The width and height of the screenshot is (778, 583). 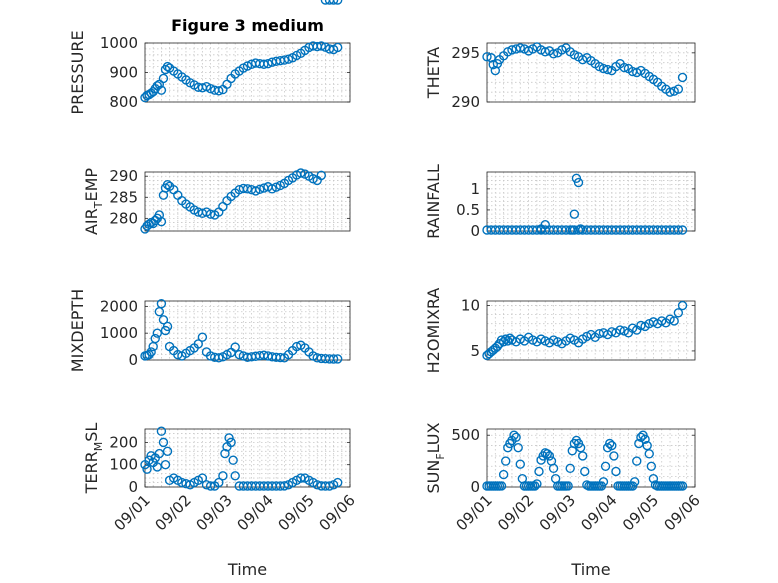 What do you see at coordinates (123, 442) in the screenshot?
I see `y-tick-label: 200` at bounding box center [123, 442].